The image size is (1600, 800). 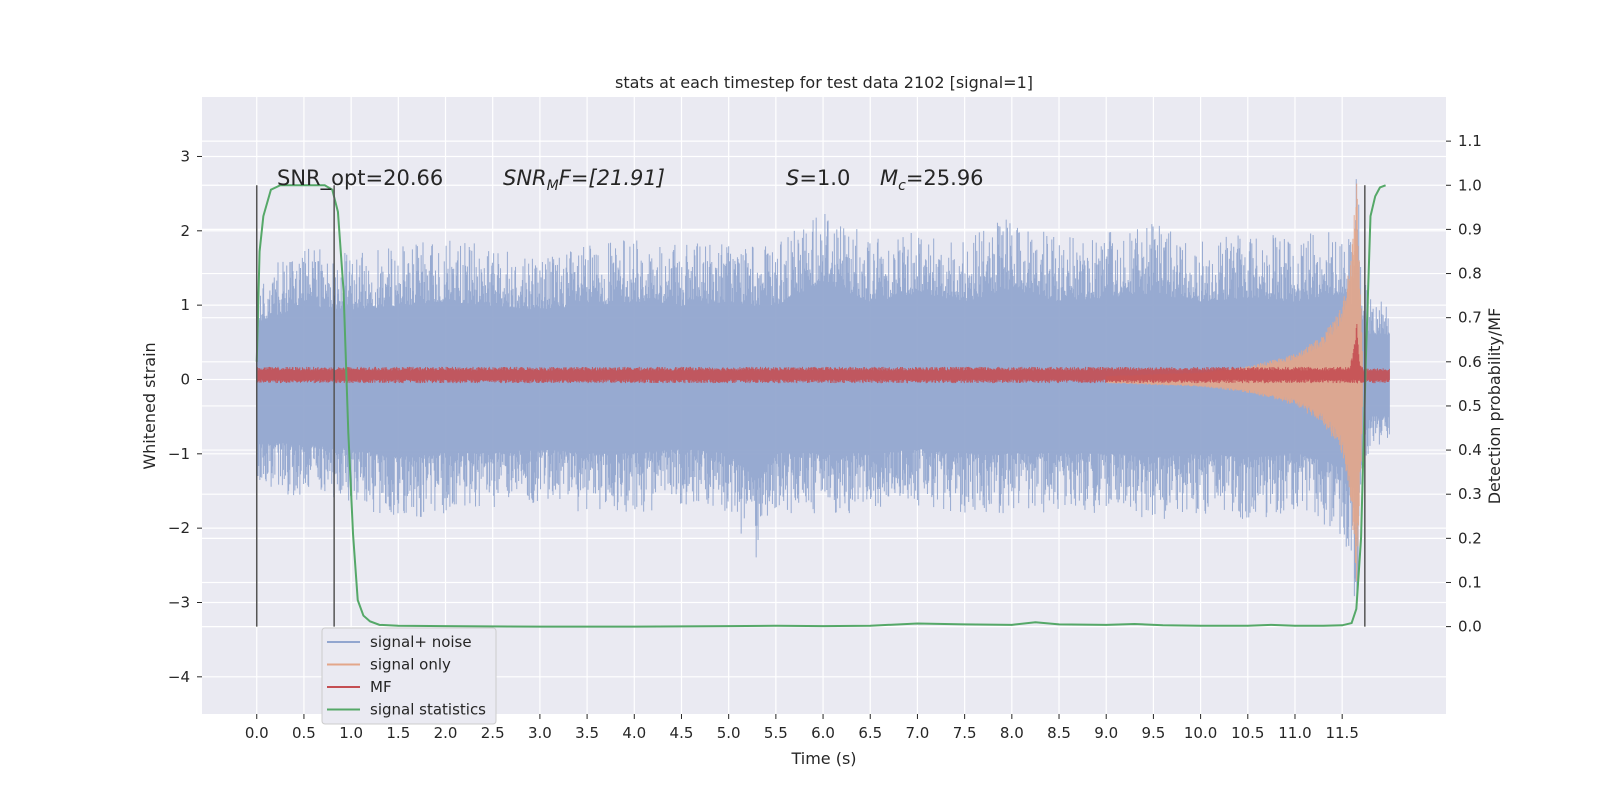 I want to click on y-tick-label: 3, so click(x=185, y=156).